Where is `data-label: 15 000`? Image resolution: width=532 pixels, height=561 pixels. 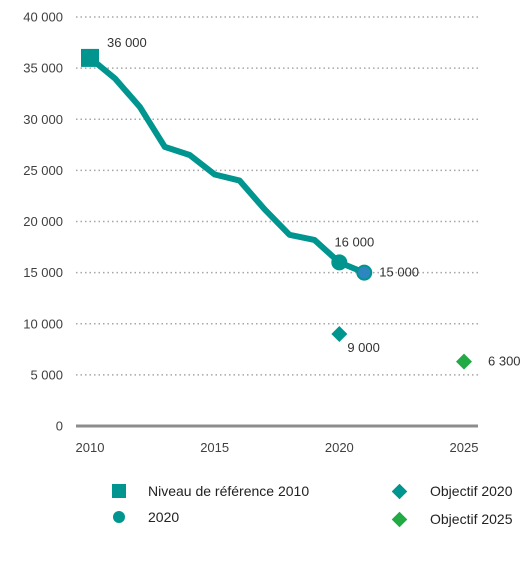 data-label: 15 000 is located at coordinates (399, 272).